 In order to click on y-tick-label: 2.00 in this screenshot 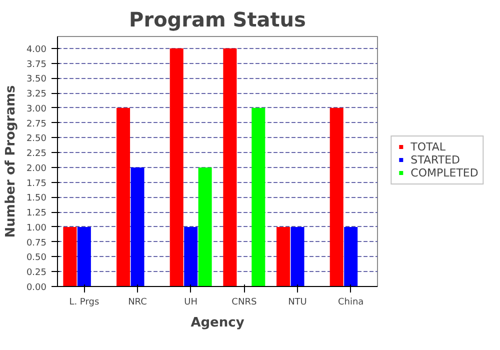, I will do `click(36, 169)`.